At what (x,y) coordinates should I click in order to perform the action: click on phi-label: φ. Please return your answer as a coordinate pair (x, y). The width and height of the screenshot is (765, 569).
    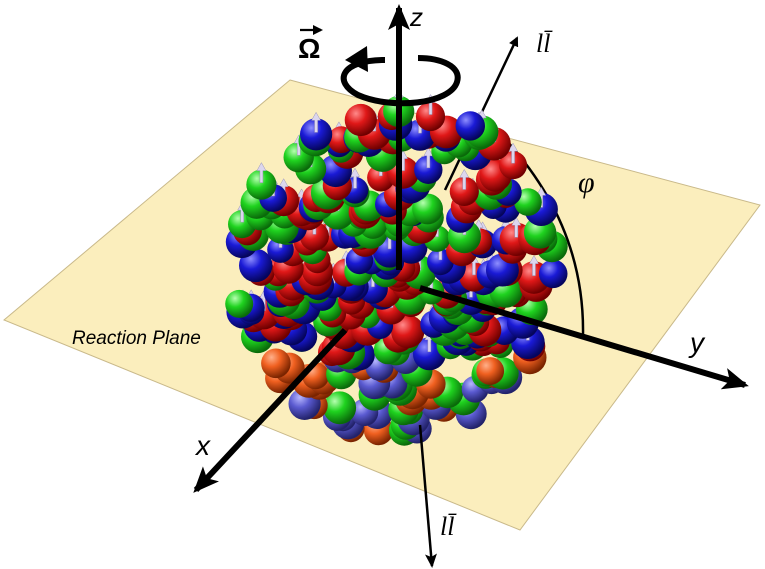
    Looking at the image, I should click on (586, 182).